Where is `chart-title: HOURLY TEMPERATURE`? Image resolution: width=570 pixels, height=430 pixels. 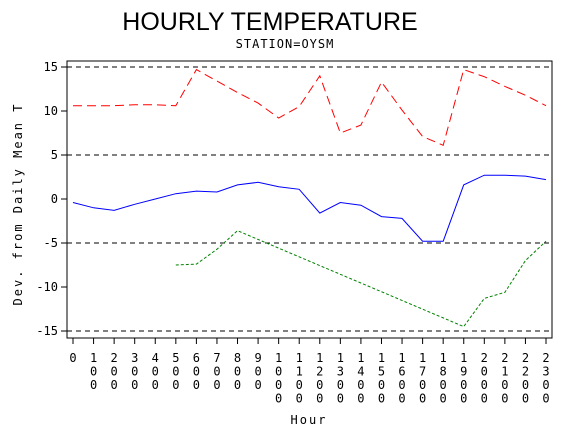
chart-title: HOURLY TEMPERATURE is located at coordinates (269, 22).